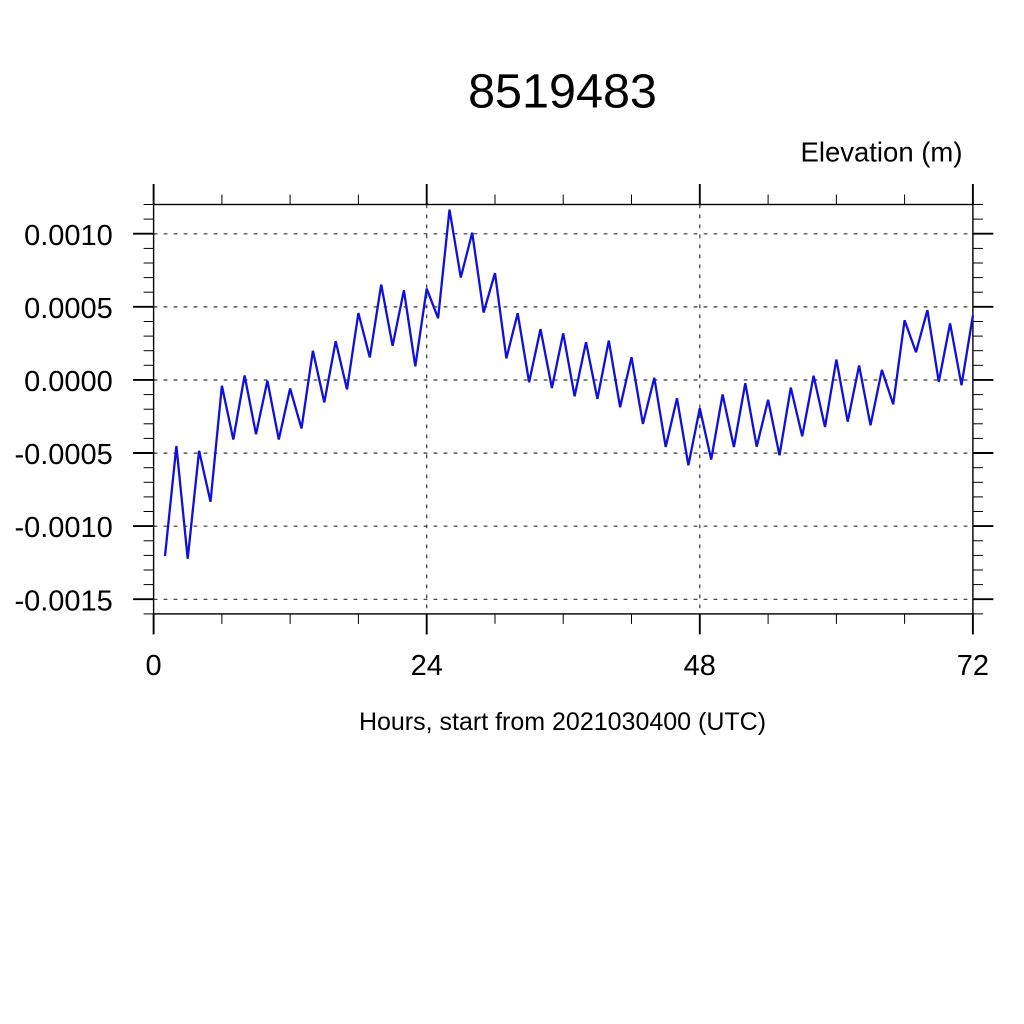 Image resolution: width=1024 pixels, height=1024 pixels. Describe the element at coordinates (882, 152) in the screenshot. I see `svg-text: Elevation (m)` at that location.